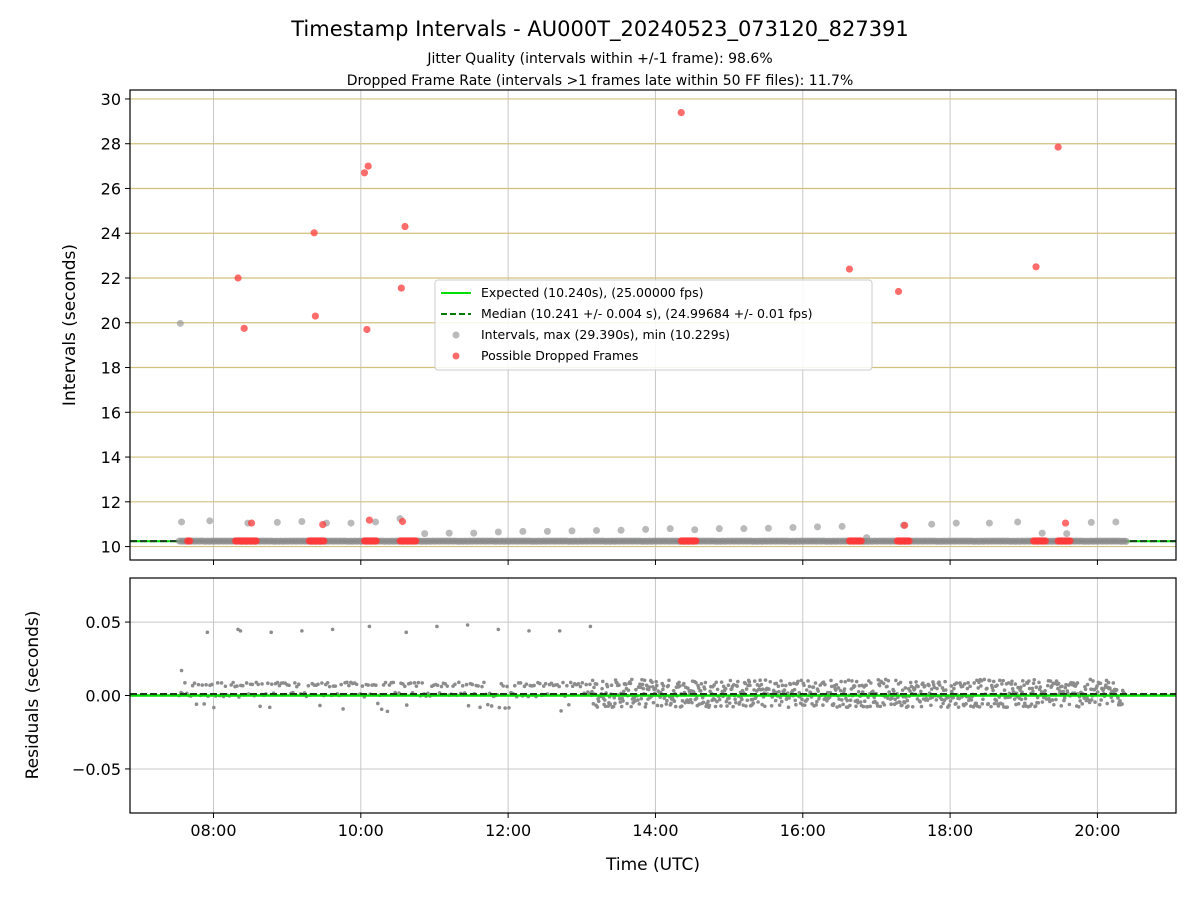 This screenshot has height=904, width=1200. I want to click on intervals-y-tick-label: 20, so click(111, 323).